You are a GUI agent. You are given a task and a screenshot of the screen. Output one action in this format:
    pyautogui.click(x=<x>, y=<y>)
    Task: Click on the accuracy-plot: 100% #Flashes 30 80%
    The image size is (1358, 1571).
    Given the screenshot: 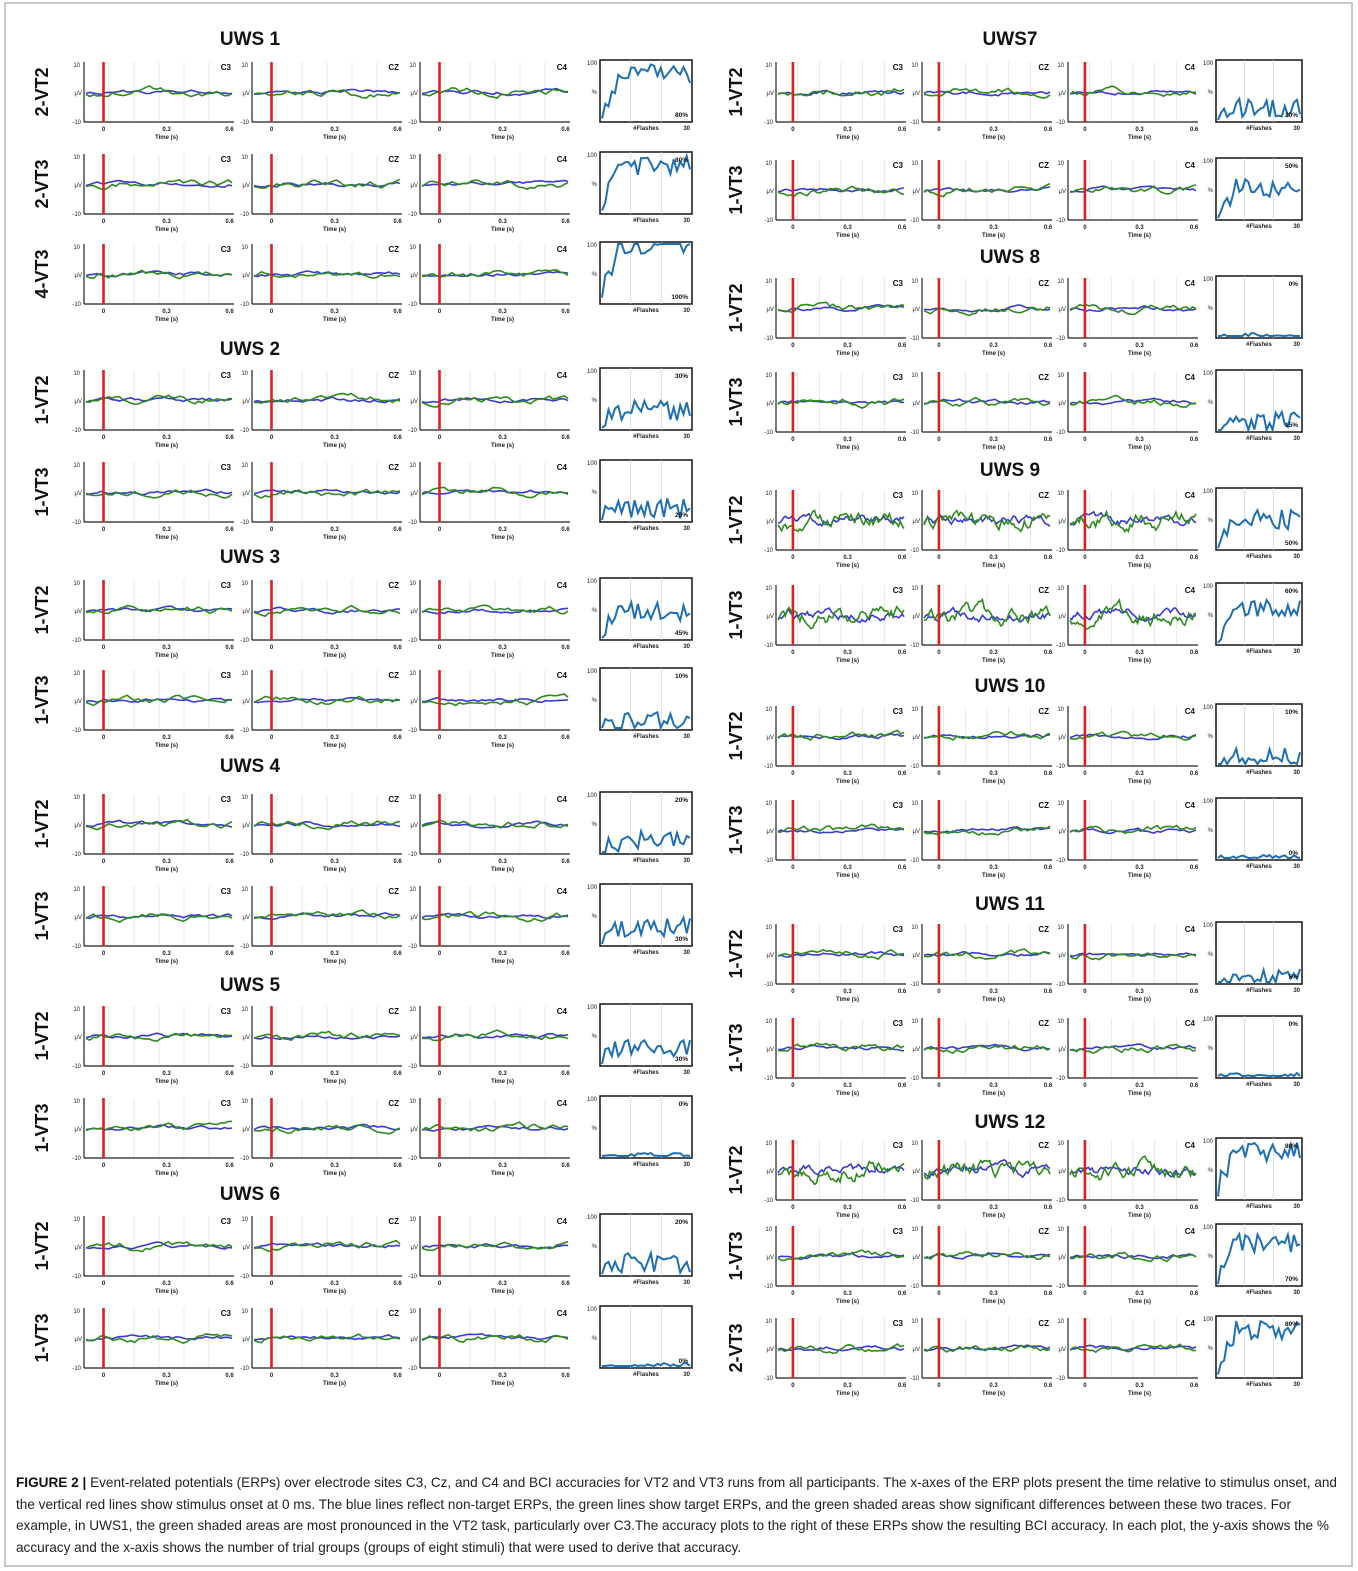 What is the action you would take?
    pyautogui.click(x=1253, y=1173)
    